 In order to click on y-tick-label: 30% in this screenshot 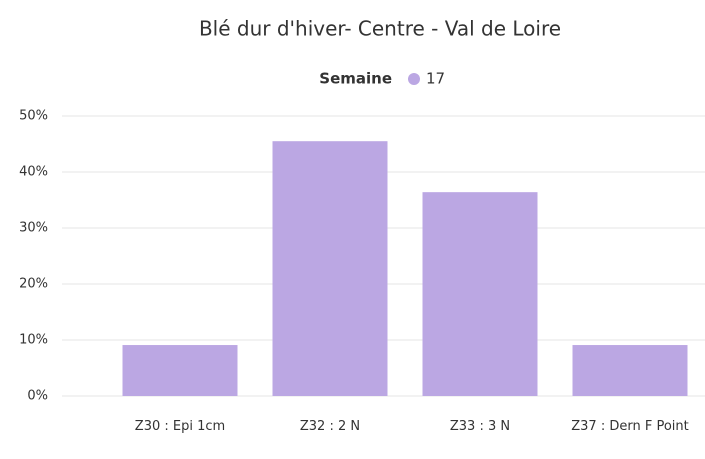, I will do `click(33, 228)`.